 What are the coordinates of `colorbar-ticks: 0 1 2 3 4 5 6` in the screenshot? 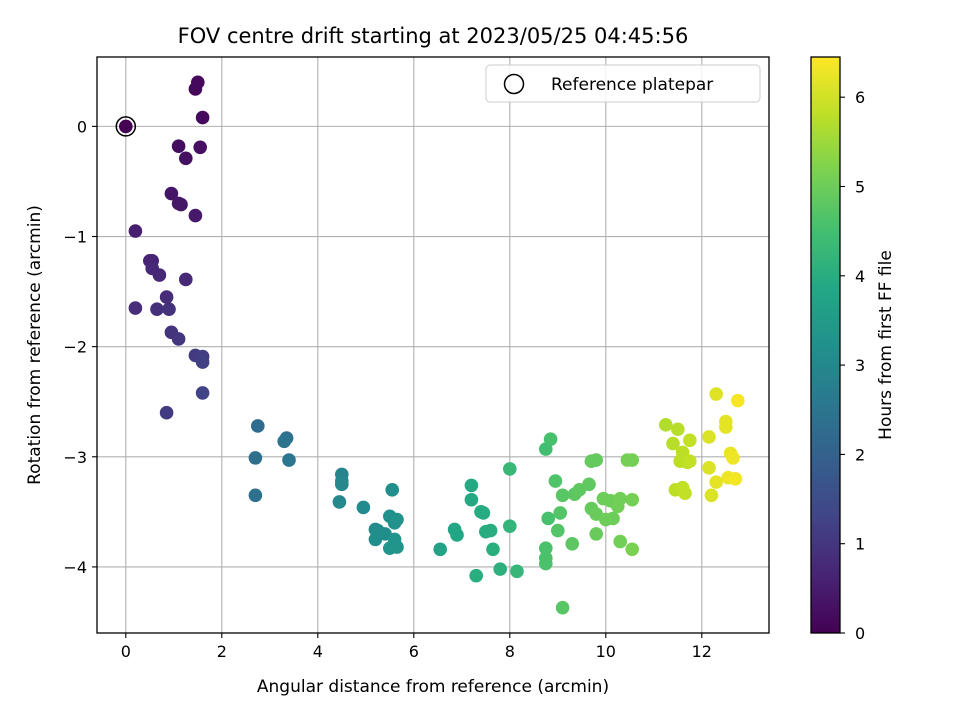 It's located at (852, 365).